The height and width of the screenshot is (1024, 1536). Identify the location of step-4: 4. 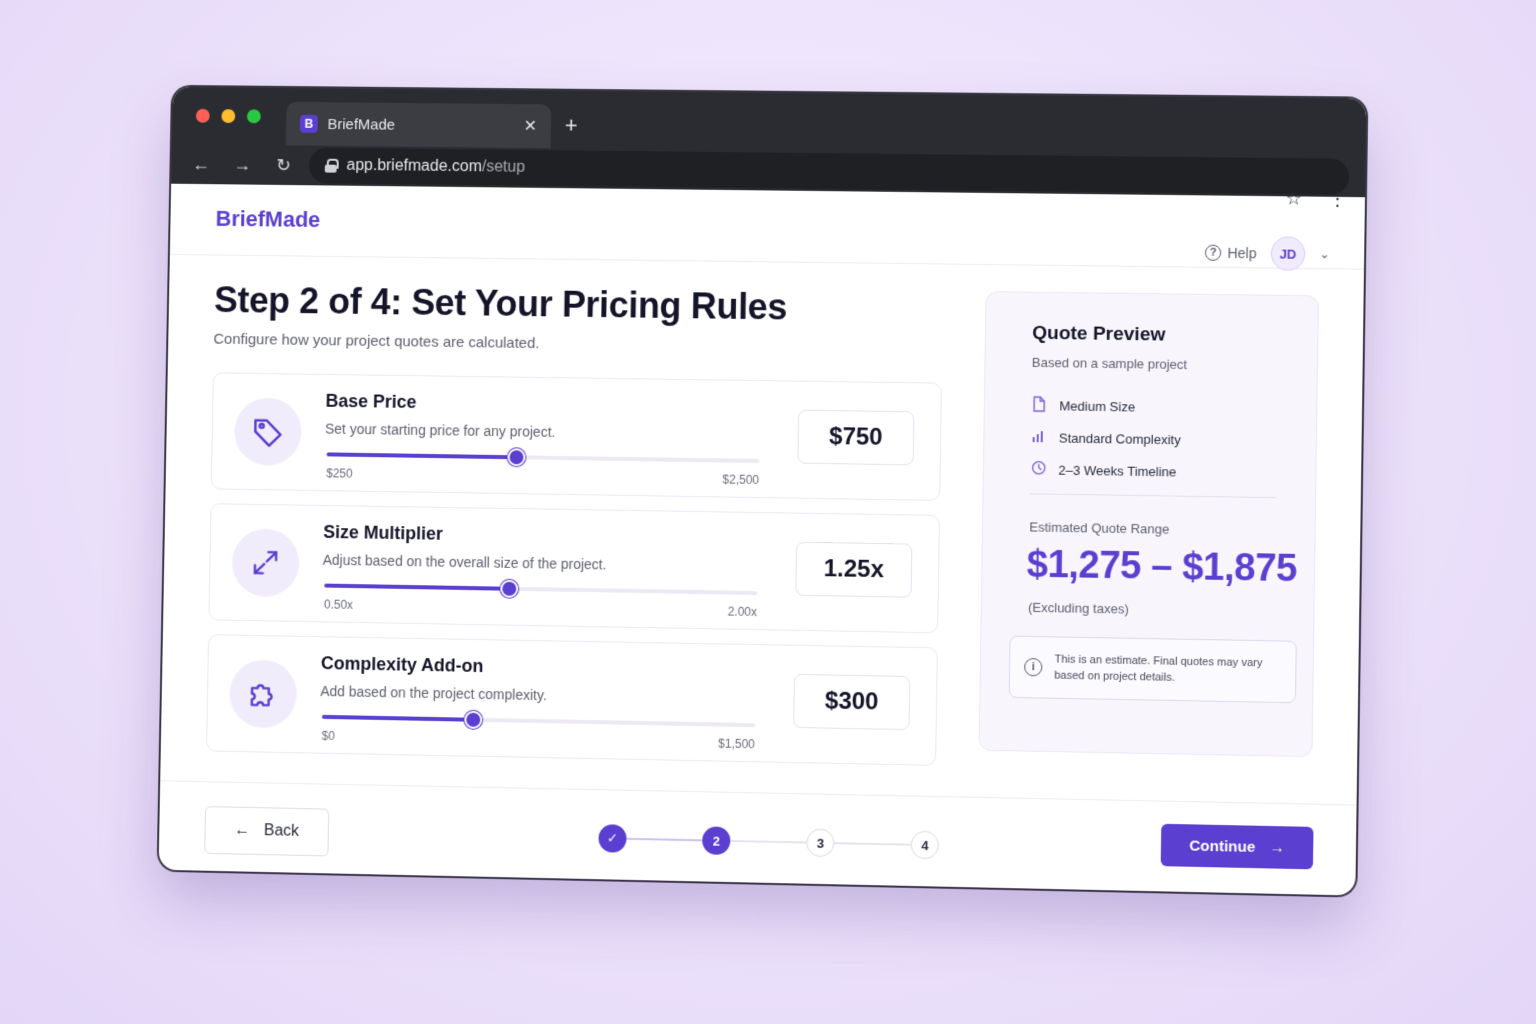
(925, 845).